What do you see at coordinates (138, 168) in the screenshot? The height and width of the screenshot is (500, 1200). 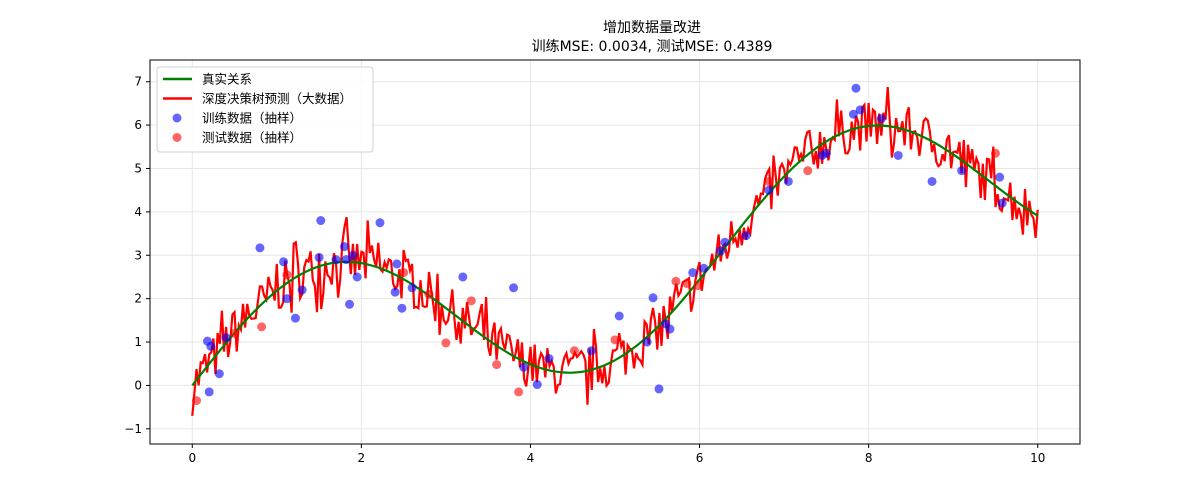 I see `y-tick-label: 5` at bounding box center [138, 168].